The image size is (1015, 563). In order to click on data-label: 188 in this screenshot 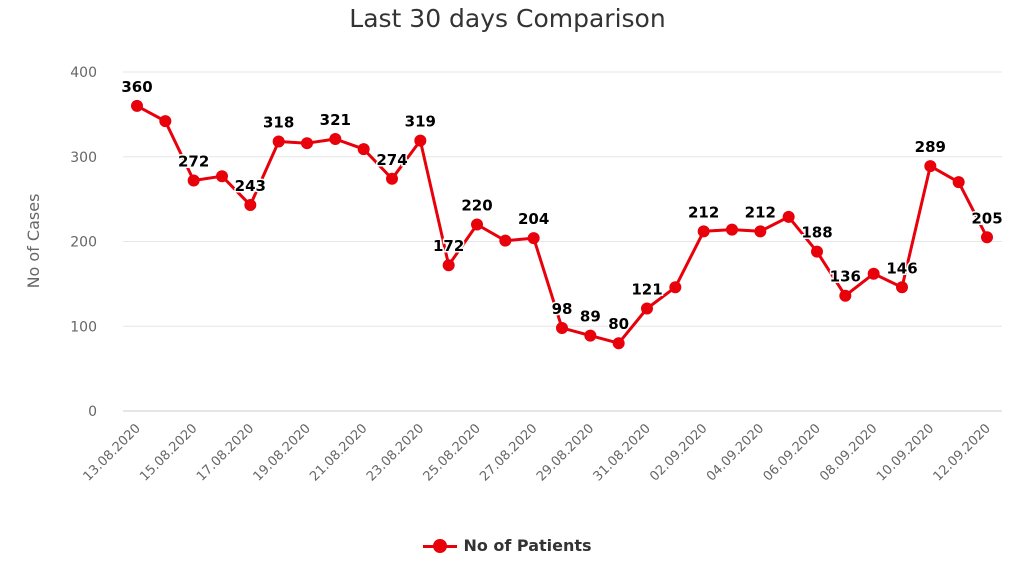, I will do `click(816, 233)`.